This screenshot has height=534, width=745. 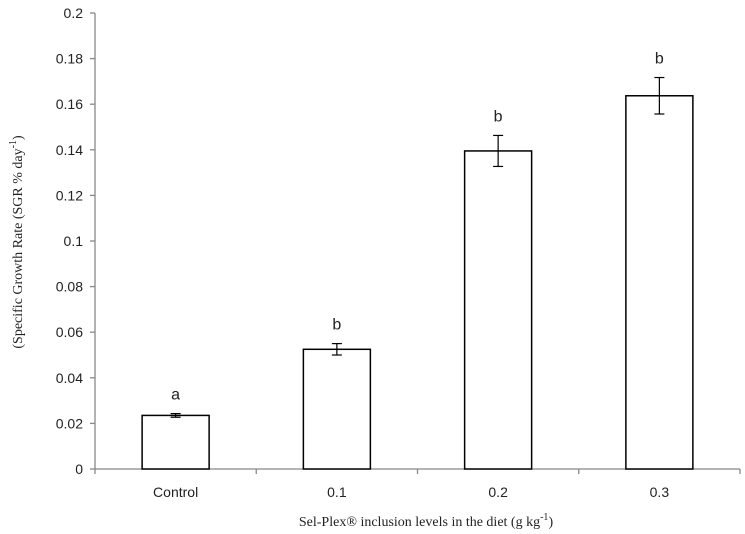 What do you see at coordinates (498, 492) in the screenshot?
I see `x-tick-label: 0.2` at bounding box center [498, 492].